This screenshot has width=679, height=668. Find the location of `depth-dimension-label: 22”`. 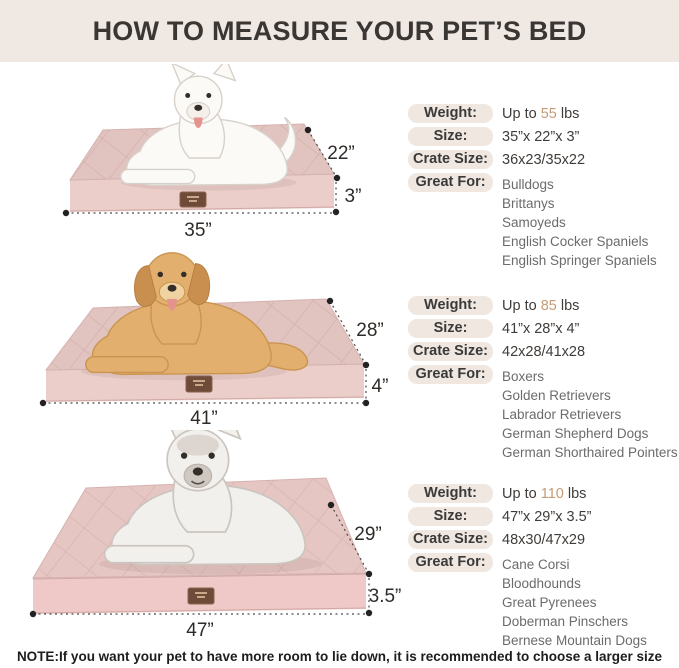

depth-dimension-label: 22” is located at coordinates (340, 153).